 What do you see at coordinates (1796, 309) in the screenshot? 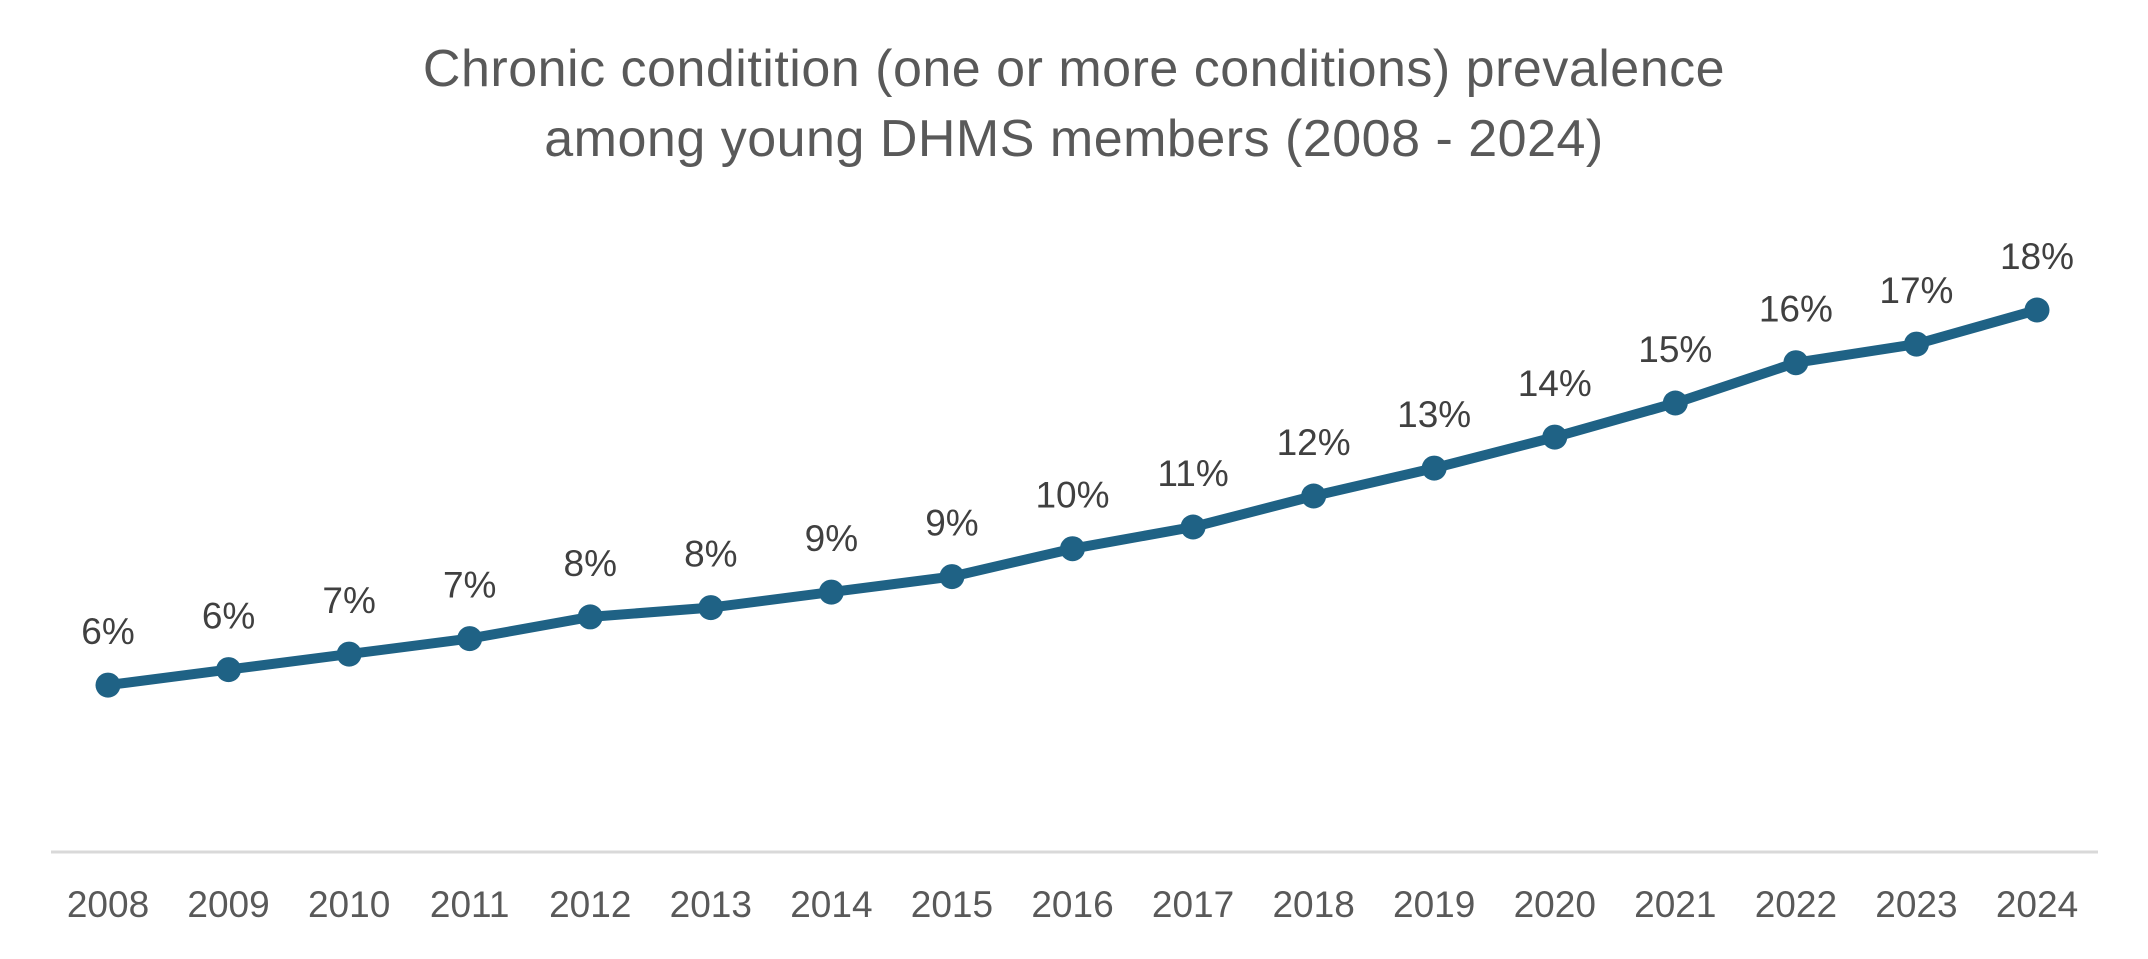
I see `data-label-2022: 16%` at bounding box center [1796, 309].